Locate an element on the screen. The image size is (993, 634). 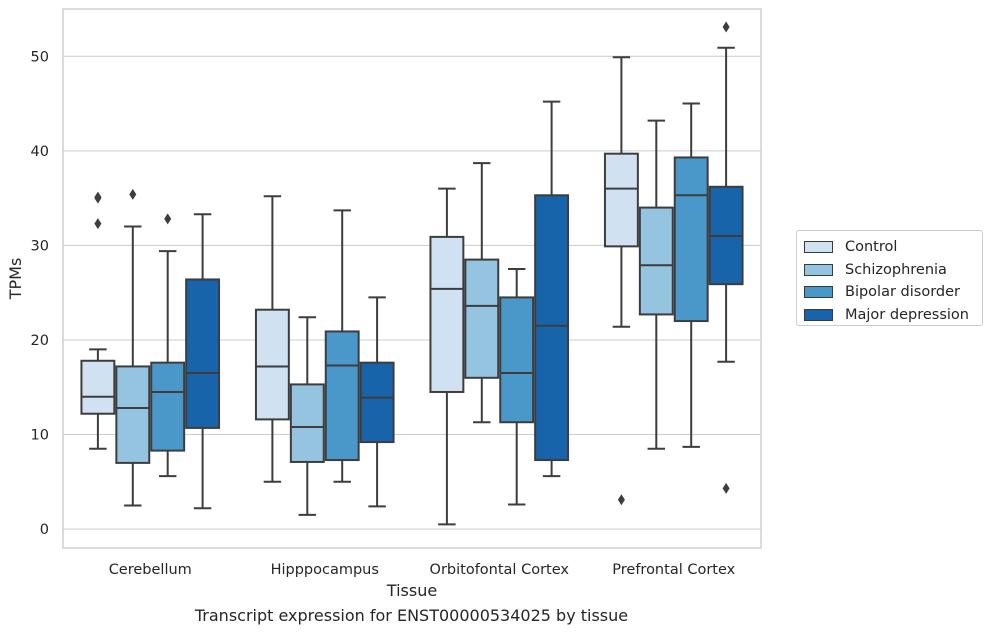
y-tick-label: 10 is located at coordinates (40, 436).